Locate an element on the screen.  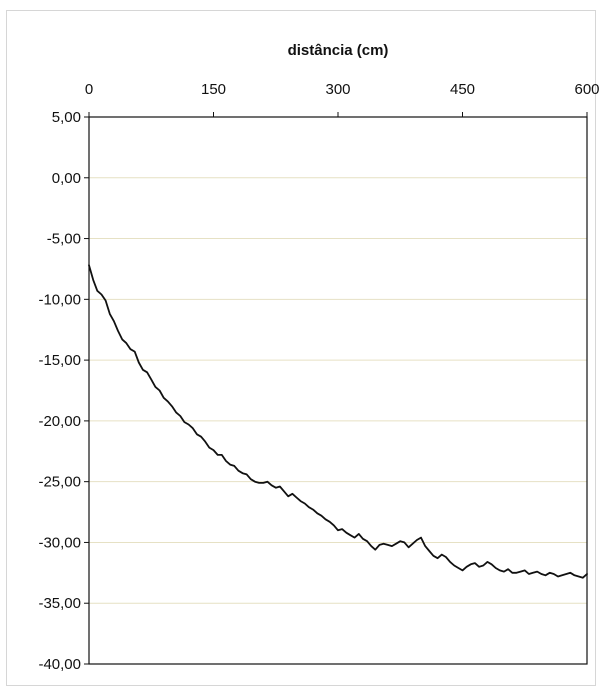
x-tick-label: 600 is located at coordinates (586, 89).